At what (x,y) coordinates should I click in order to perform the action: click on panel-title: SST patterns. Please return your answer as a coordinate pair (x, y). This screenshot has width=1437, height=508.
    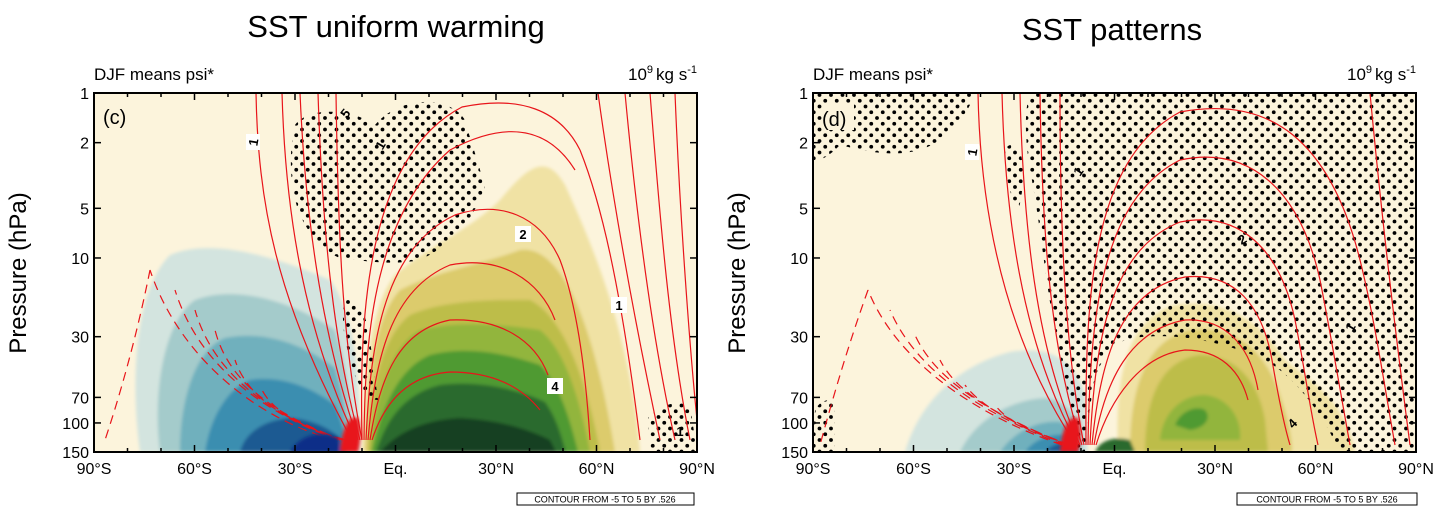
    Looking at the image, I should click on (1112, 29).